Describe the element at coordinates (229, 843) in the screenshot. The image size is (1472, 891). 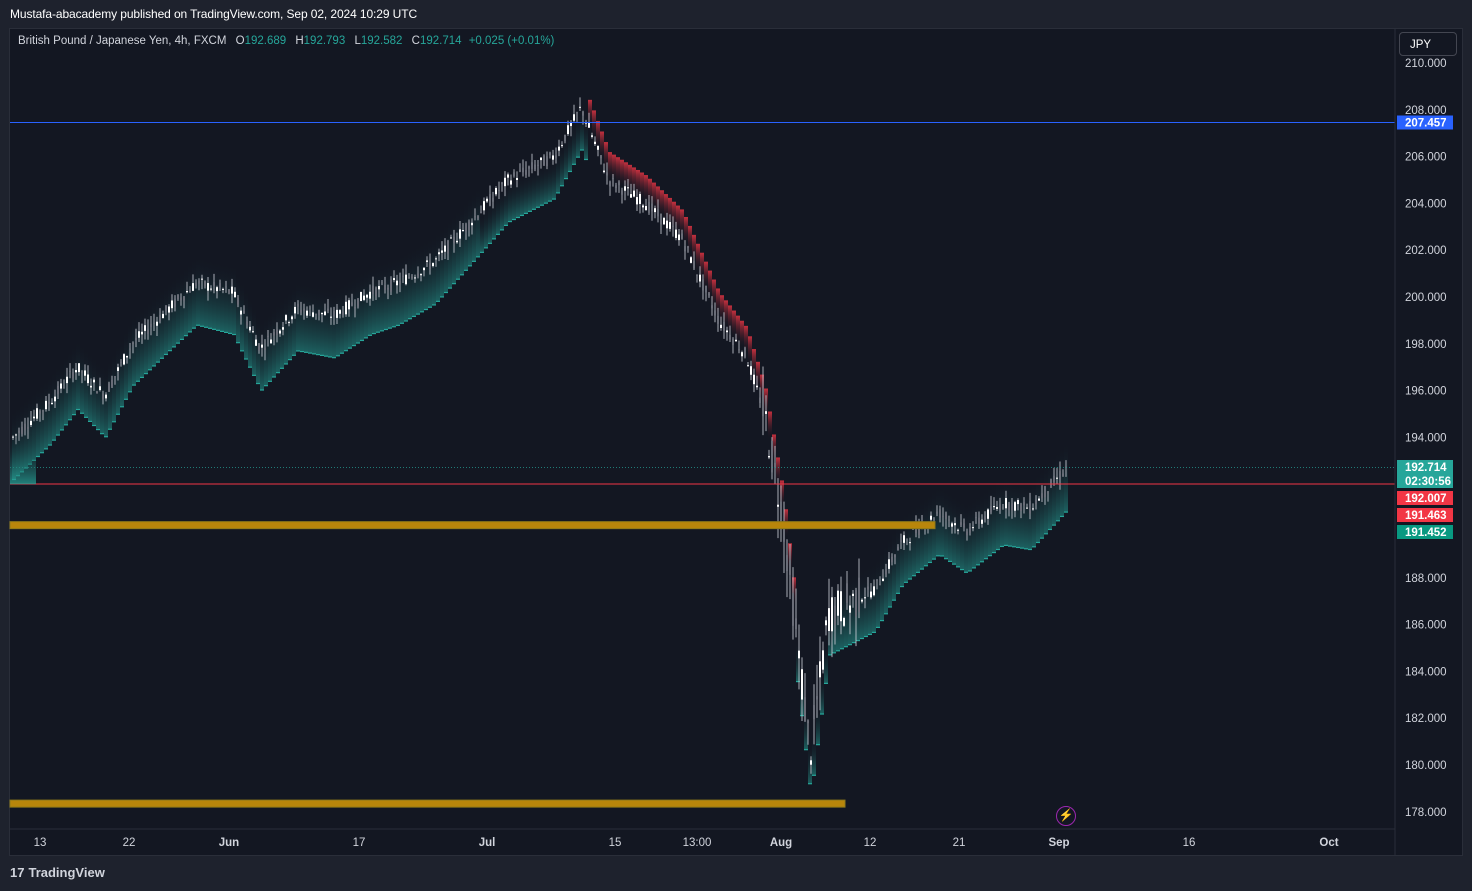
I see `time-axis-label: Jun` at that location.